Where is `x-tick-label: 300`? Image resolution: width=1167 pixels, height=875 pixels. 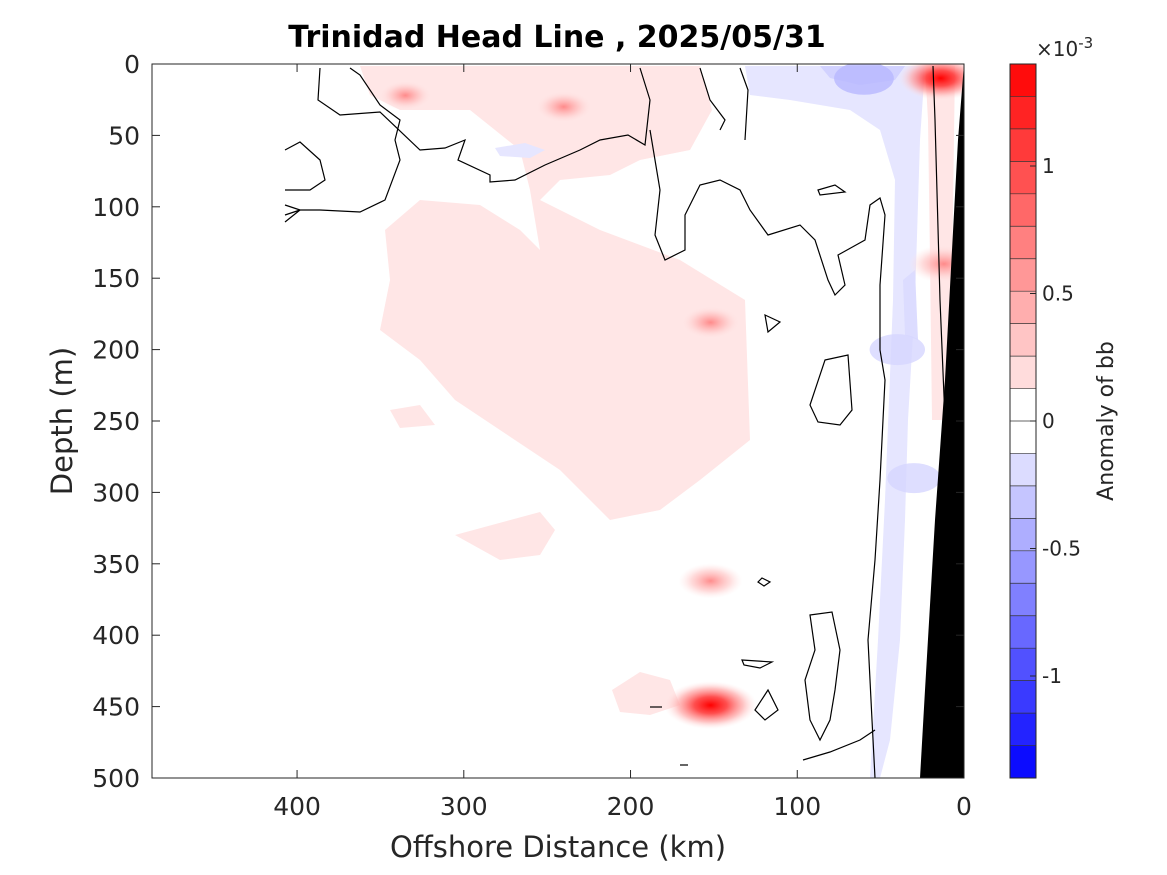
x-tick-label: 300 is located at coordinates (464, 806).